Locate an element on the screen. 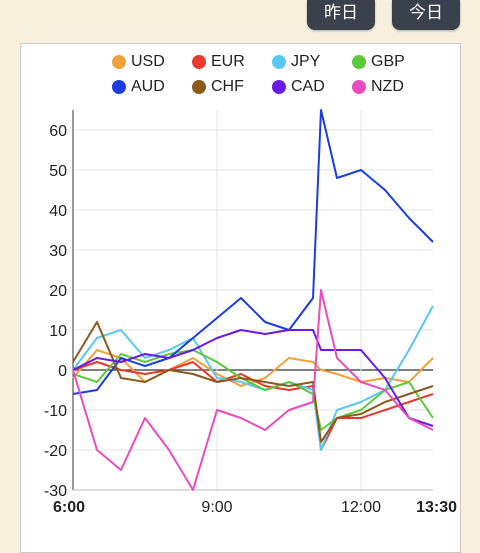  legend-label-jpy: JPY is located at coordinates (306, 61).